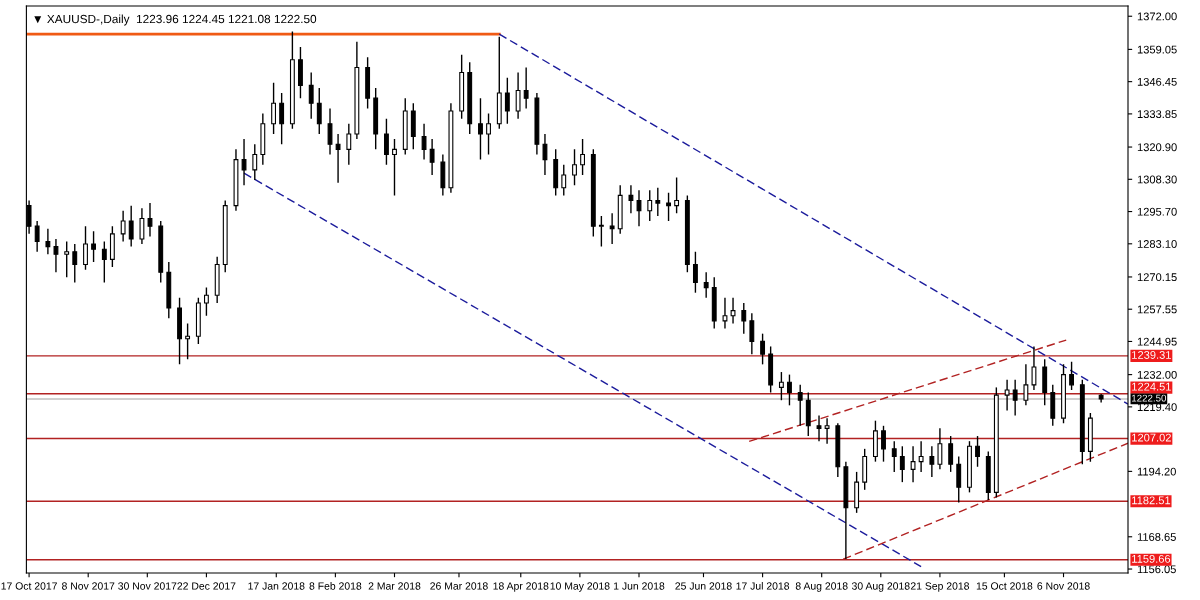 The height and width of the screenshot is (600, 1200). Describe the element at coordinates (1157, 341) in the screenshot. I see `y-tick-label: 1244.95` at that location.